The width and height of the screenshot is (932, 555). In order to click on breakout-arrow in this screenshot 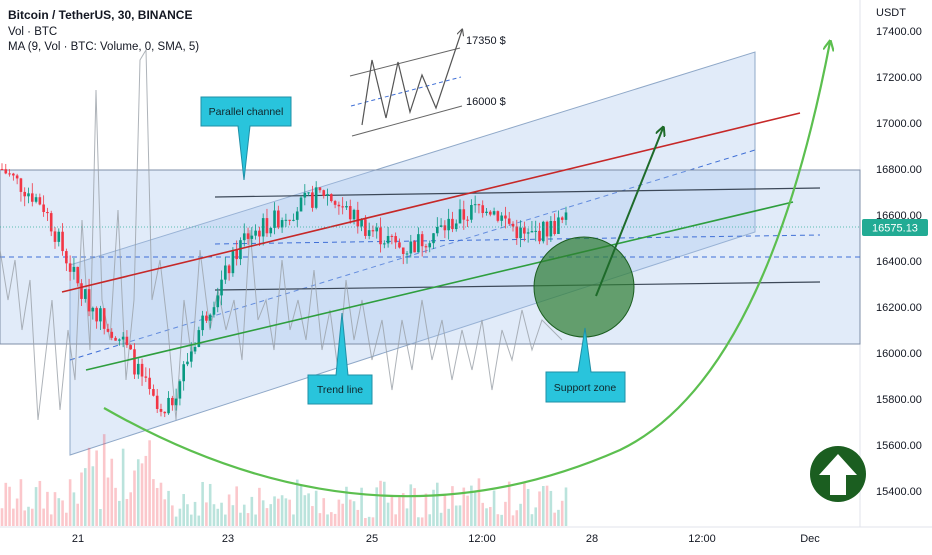, I will do `click(629, 212)`.